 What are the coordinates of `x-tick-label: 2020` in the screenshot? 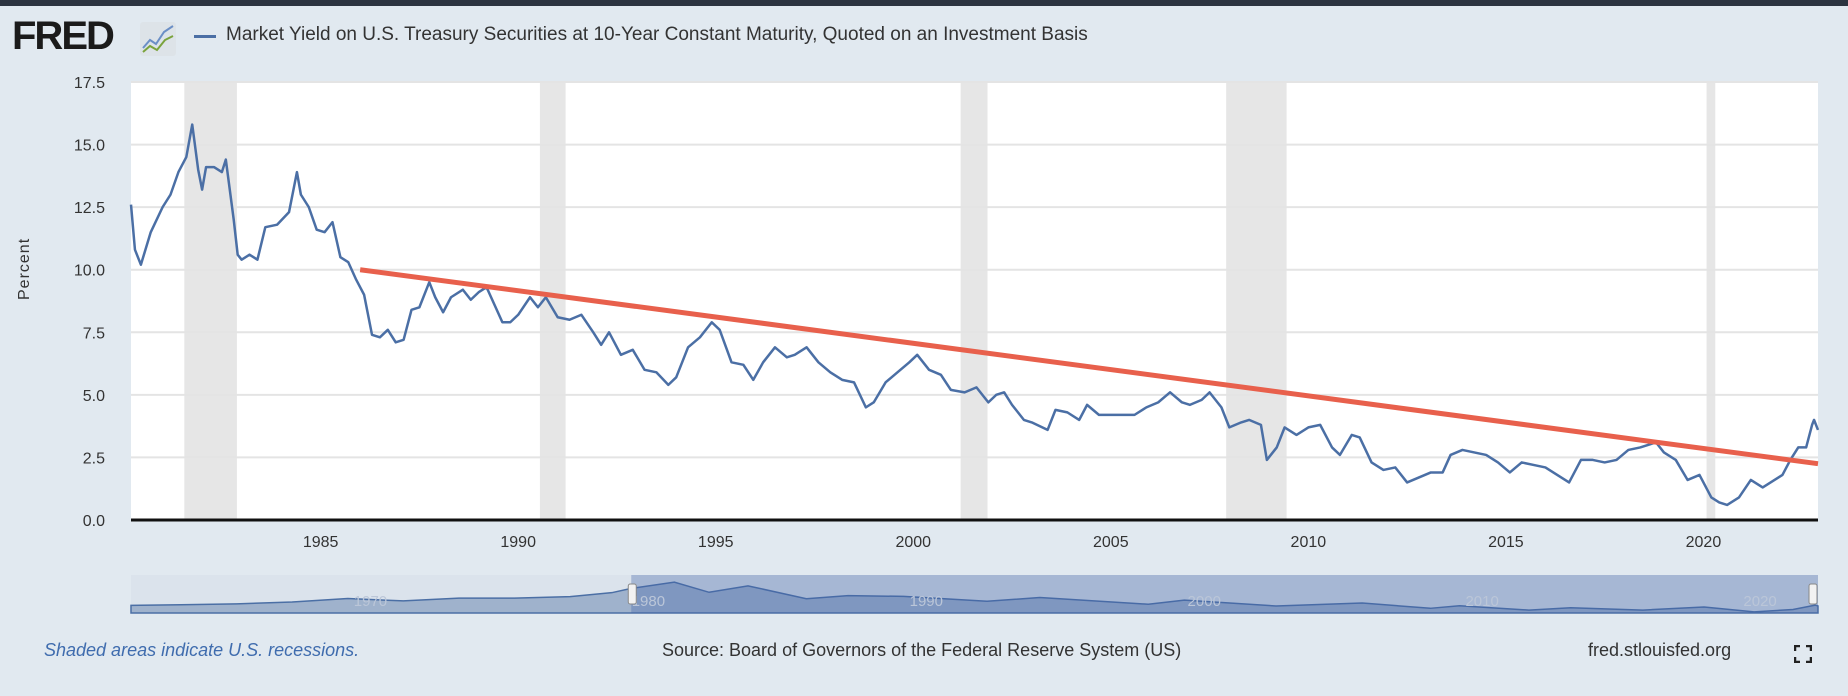 It's located at (1704, 542).